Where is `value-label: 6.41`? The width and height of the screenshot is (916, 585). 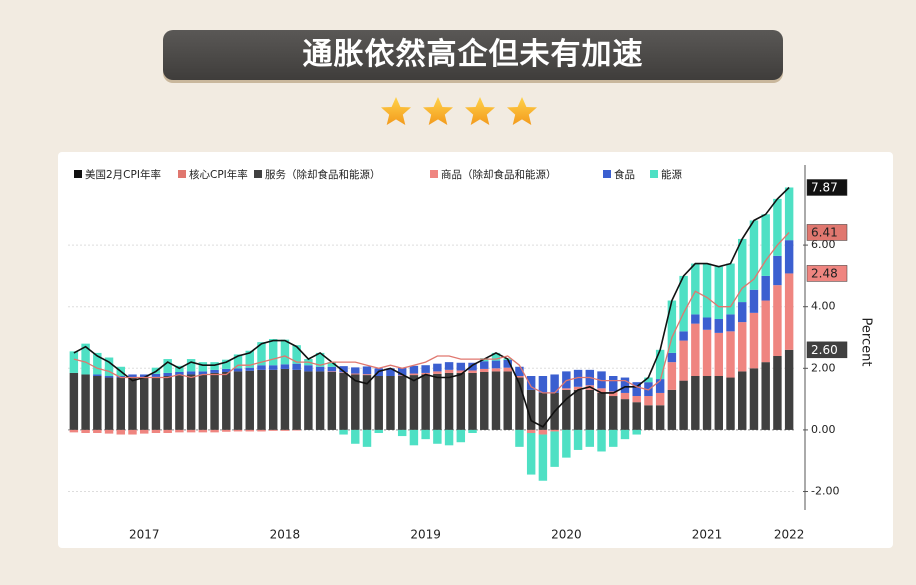
value-label: 6.41 is located at coordinates (824, 232).